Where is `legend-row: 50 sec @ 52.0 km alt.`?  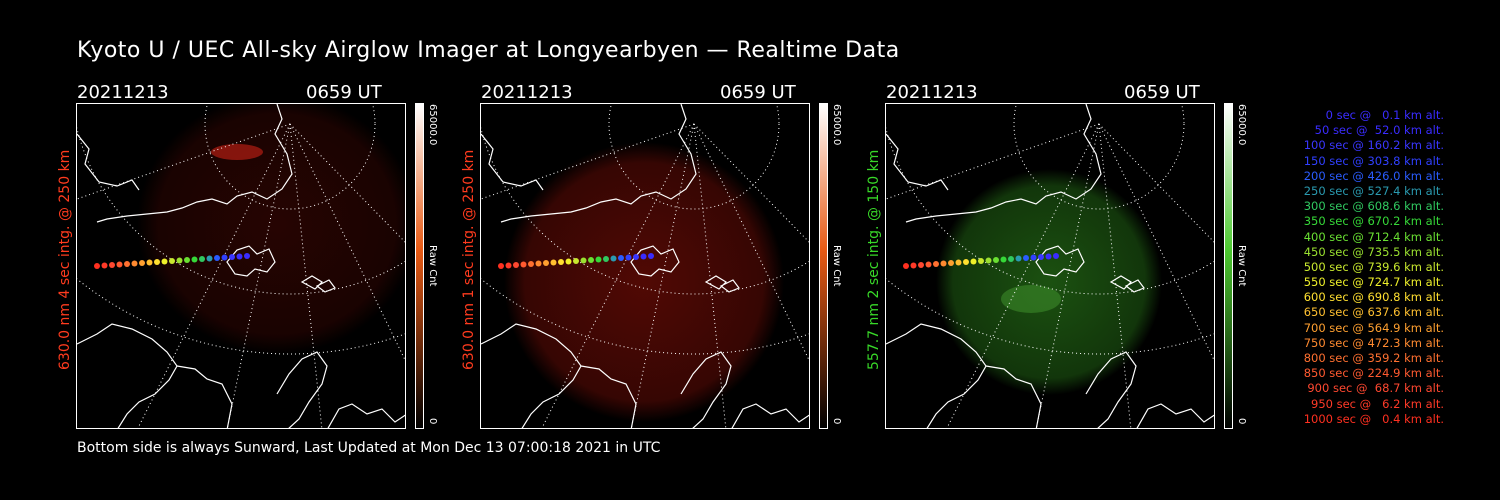
legend-row: 50 sec @ 52.0 km alt. is located at coordinates (1379, 130).